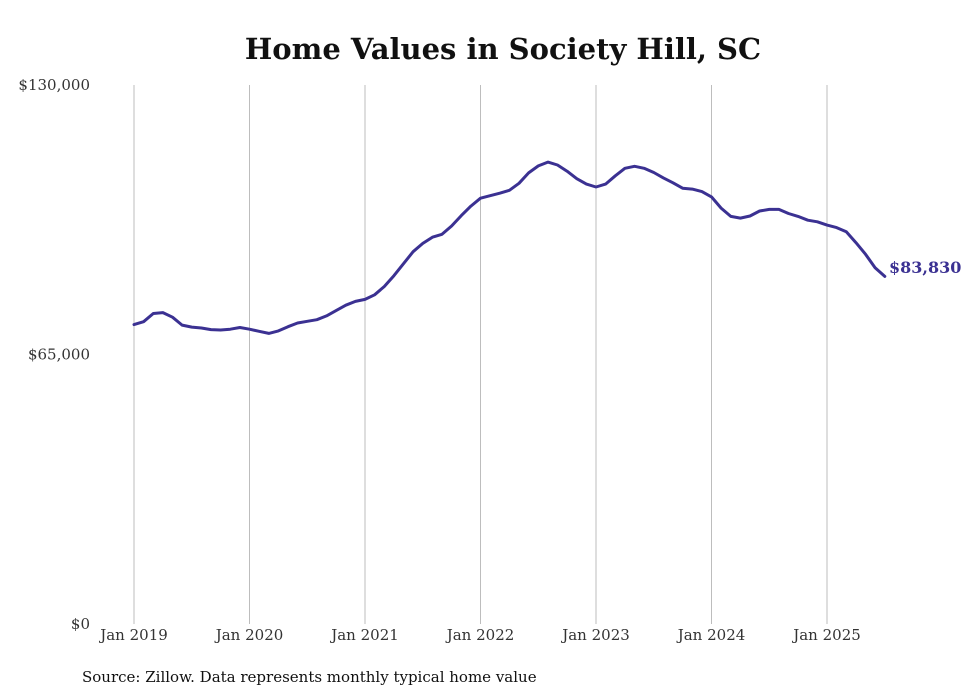 The image size is (980, 699). What do you see at coordinates (826, 635) in the screenshot?
I see `x-tick-label: Jan 2025` at bounding box center [826, 635].